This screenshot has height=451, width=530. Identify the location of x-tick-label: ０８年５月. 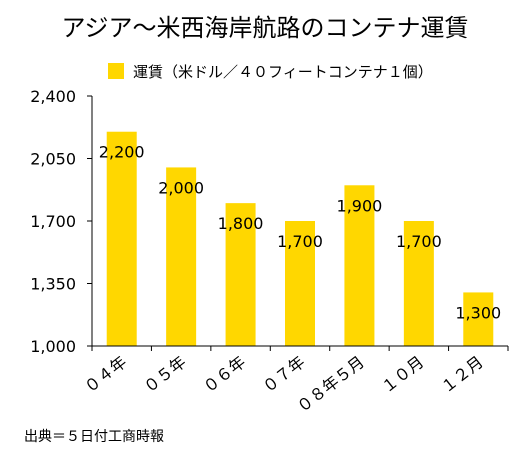
(330, 384).